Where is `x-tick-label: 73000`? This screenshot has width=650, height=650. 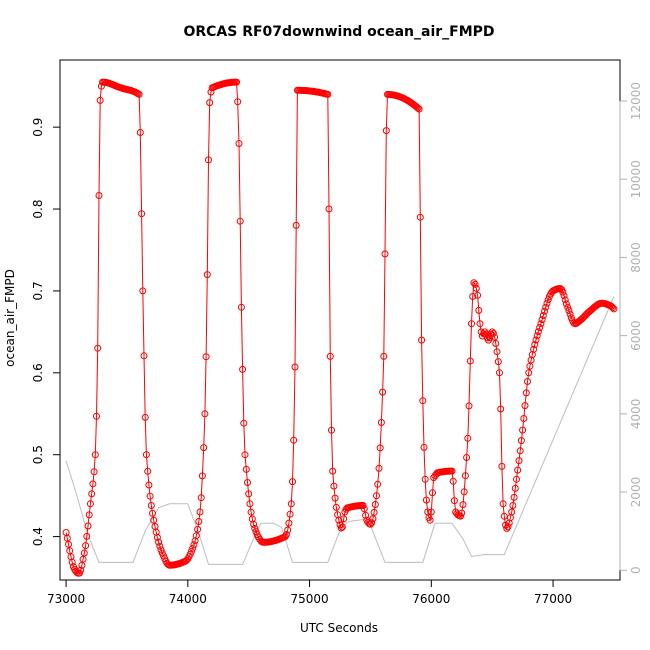 x-tick-label: 73000 is located at coordinates (66, 599).